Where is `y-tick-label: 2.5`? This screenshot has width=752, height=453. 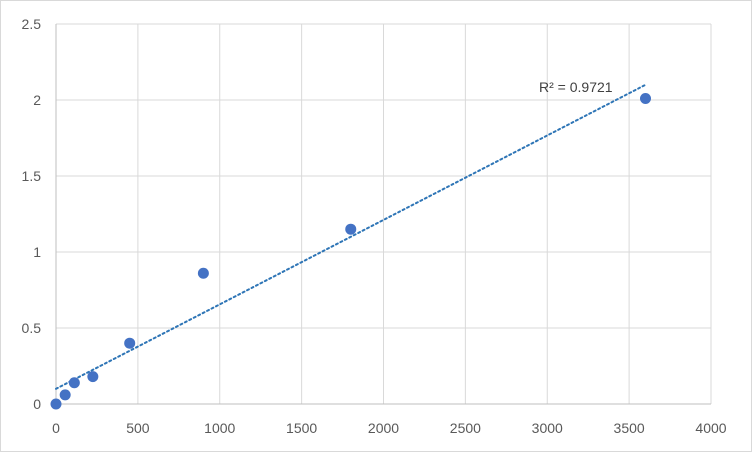
y-tick-label: 2.5 is located at coordinates (32, 24).